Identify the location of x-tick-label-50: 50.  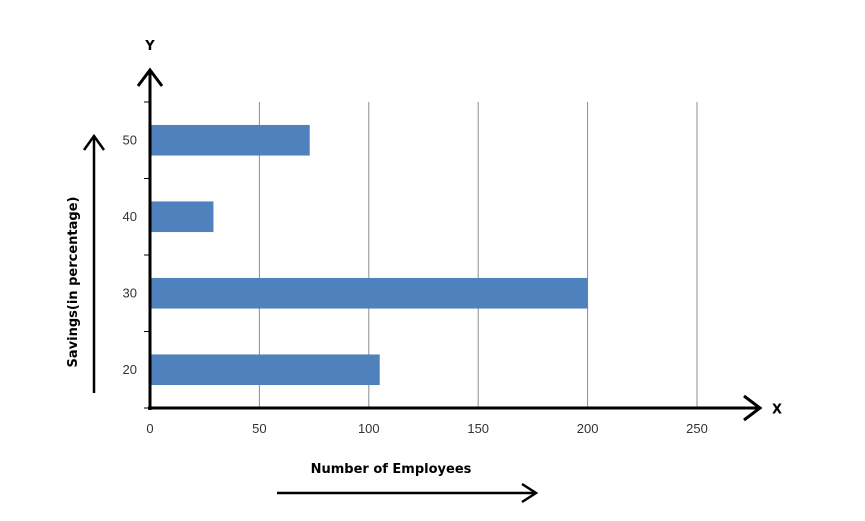
(259, 428).